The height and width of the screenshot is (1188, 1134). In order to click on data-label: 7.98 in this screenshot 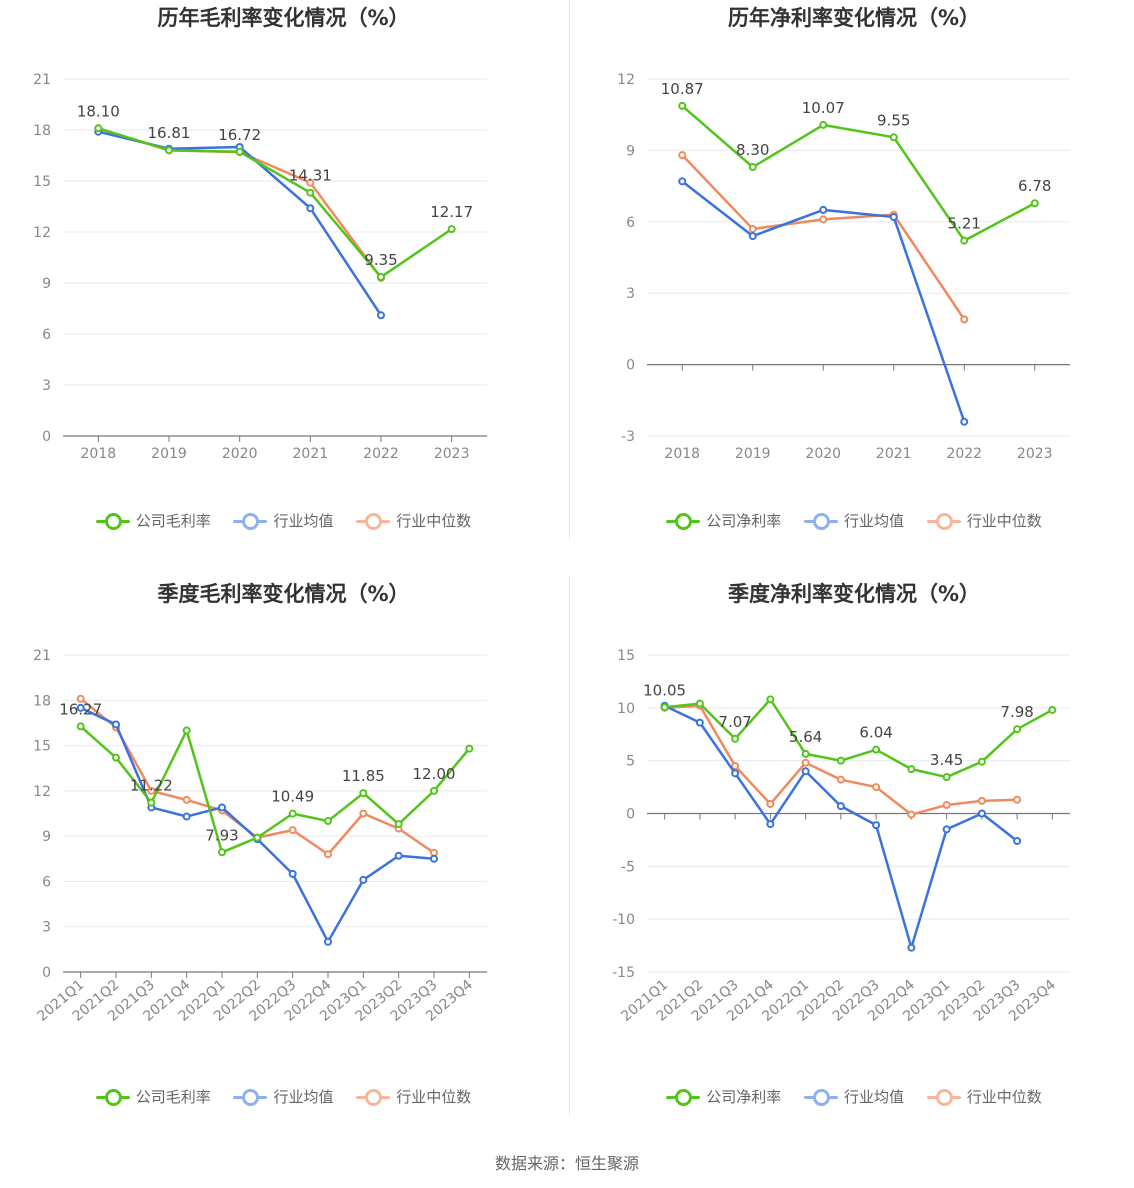, I will do `click(1016, 712)`.